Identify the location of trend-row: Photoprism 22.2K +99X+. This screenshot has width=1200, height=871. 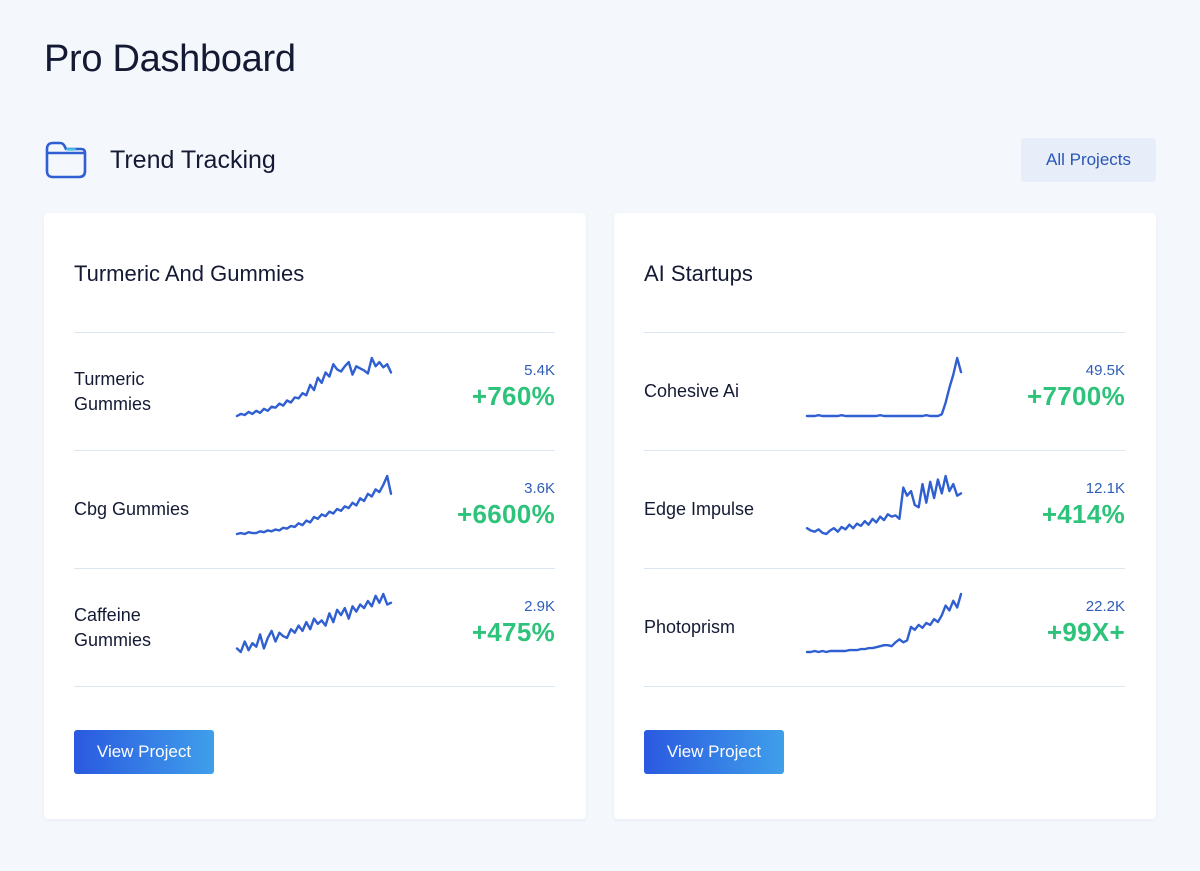
(884, 628).